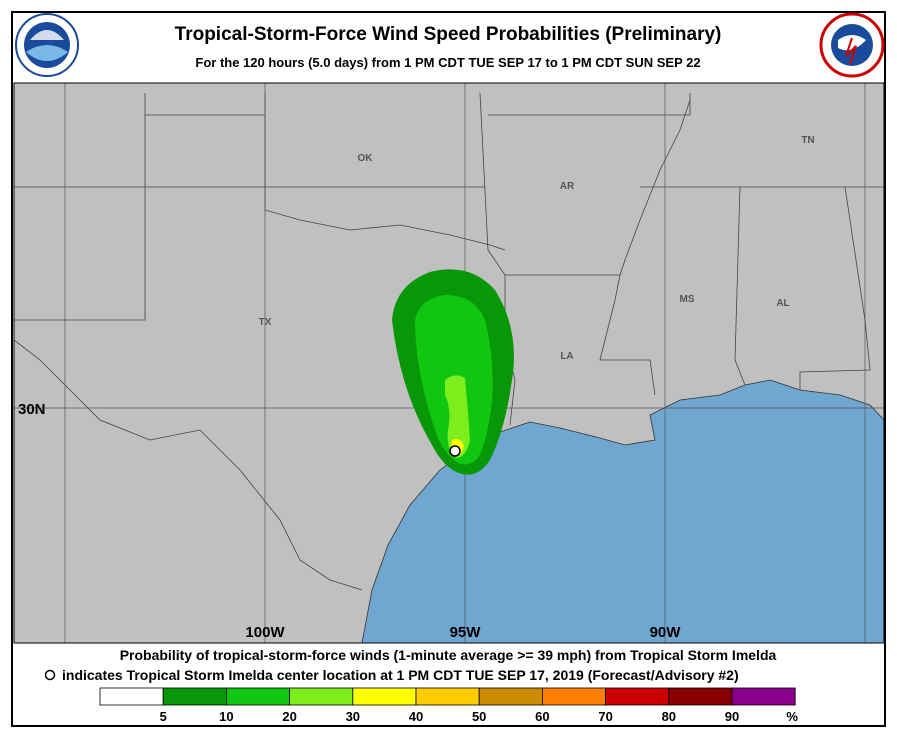 This screenshot has height=743, width=897. What do you see at coordinates (366, 158) in the screenshot?
I see `state-label: OK` at bounding box center [366, 158].